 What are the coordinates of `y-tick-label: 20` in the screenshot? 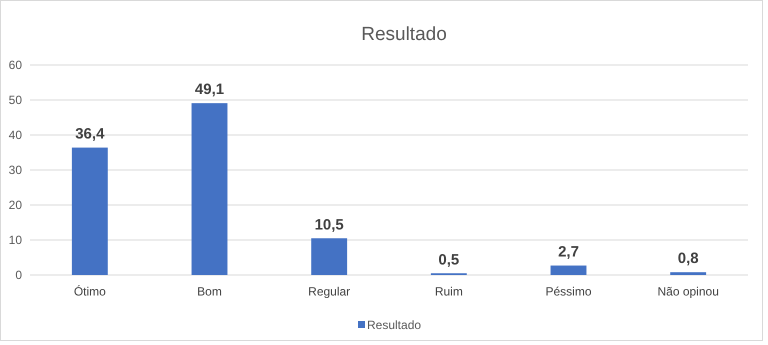 It's located at (15, 205).